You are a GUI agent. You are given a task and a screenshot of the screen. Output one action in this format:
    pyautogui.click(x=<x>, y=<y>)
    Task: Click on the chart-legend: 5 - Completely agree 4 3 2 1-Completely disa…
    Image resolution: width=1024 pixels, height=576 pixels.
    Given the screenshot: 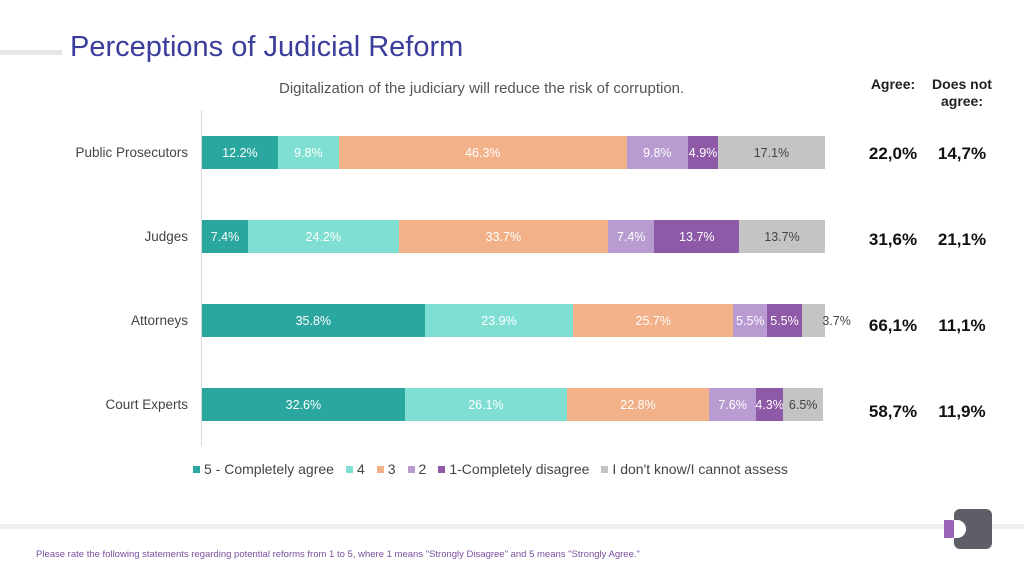 What is the action you would take?
    pyautogui.click(x=496, y=469)
    